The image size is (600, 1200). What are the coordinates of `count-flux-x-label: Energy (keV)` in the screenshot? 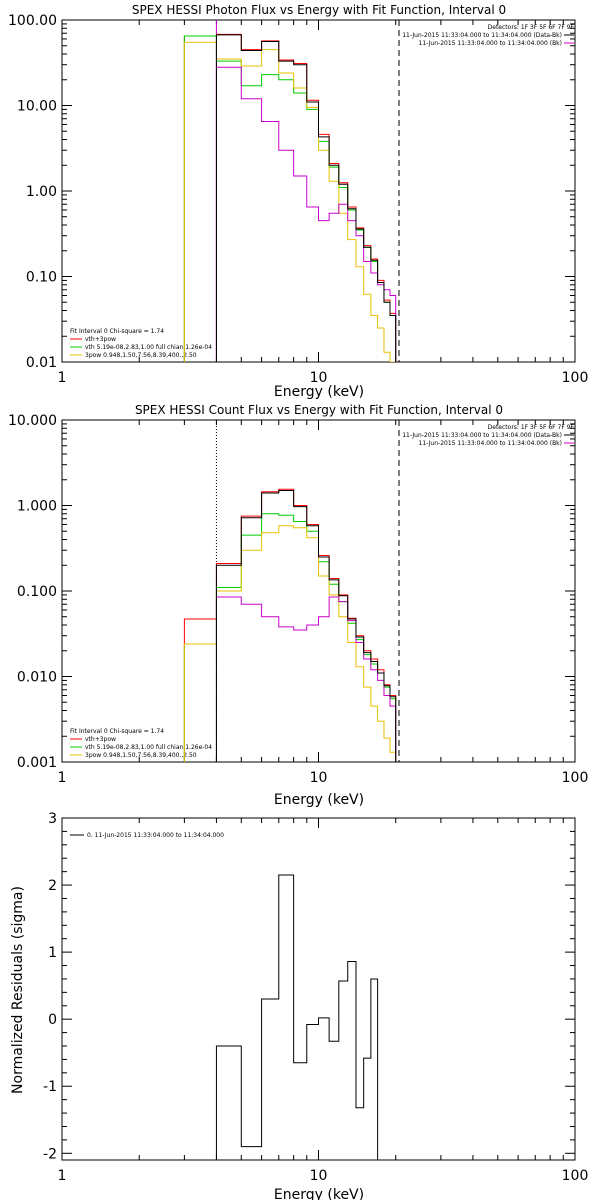 It's located at (319, 800).